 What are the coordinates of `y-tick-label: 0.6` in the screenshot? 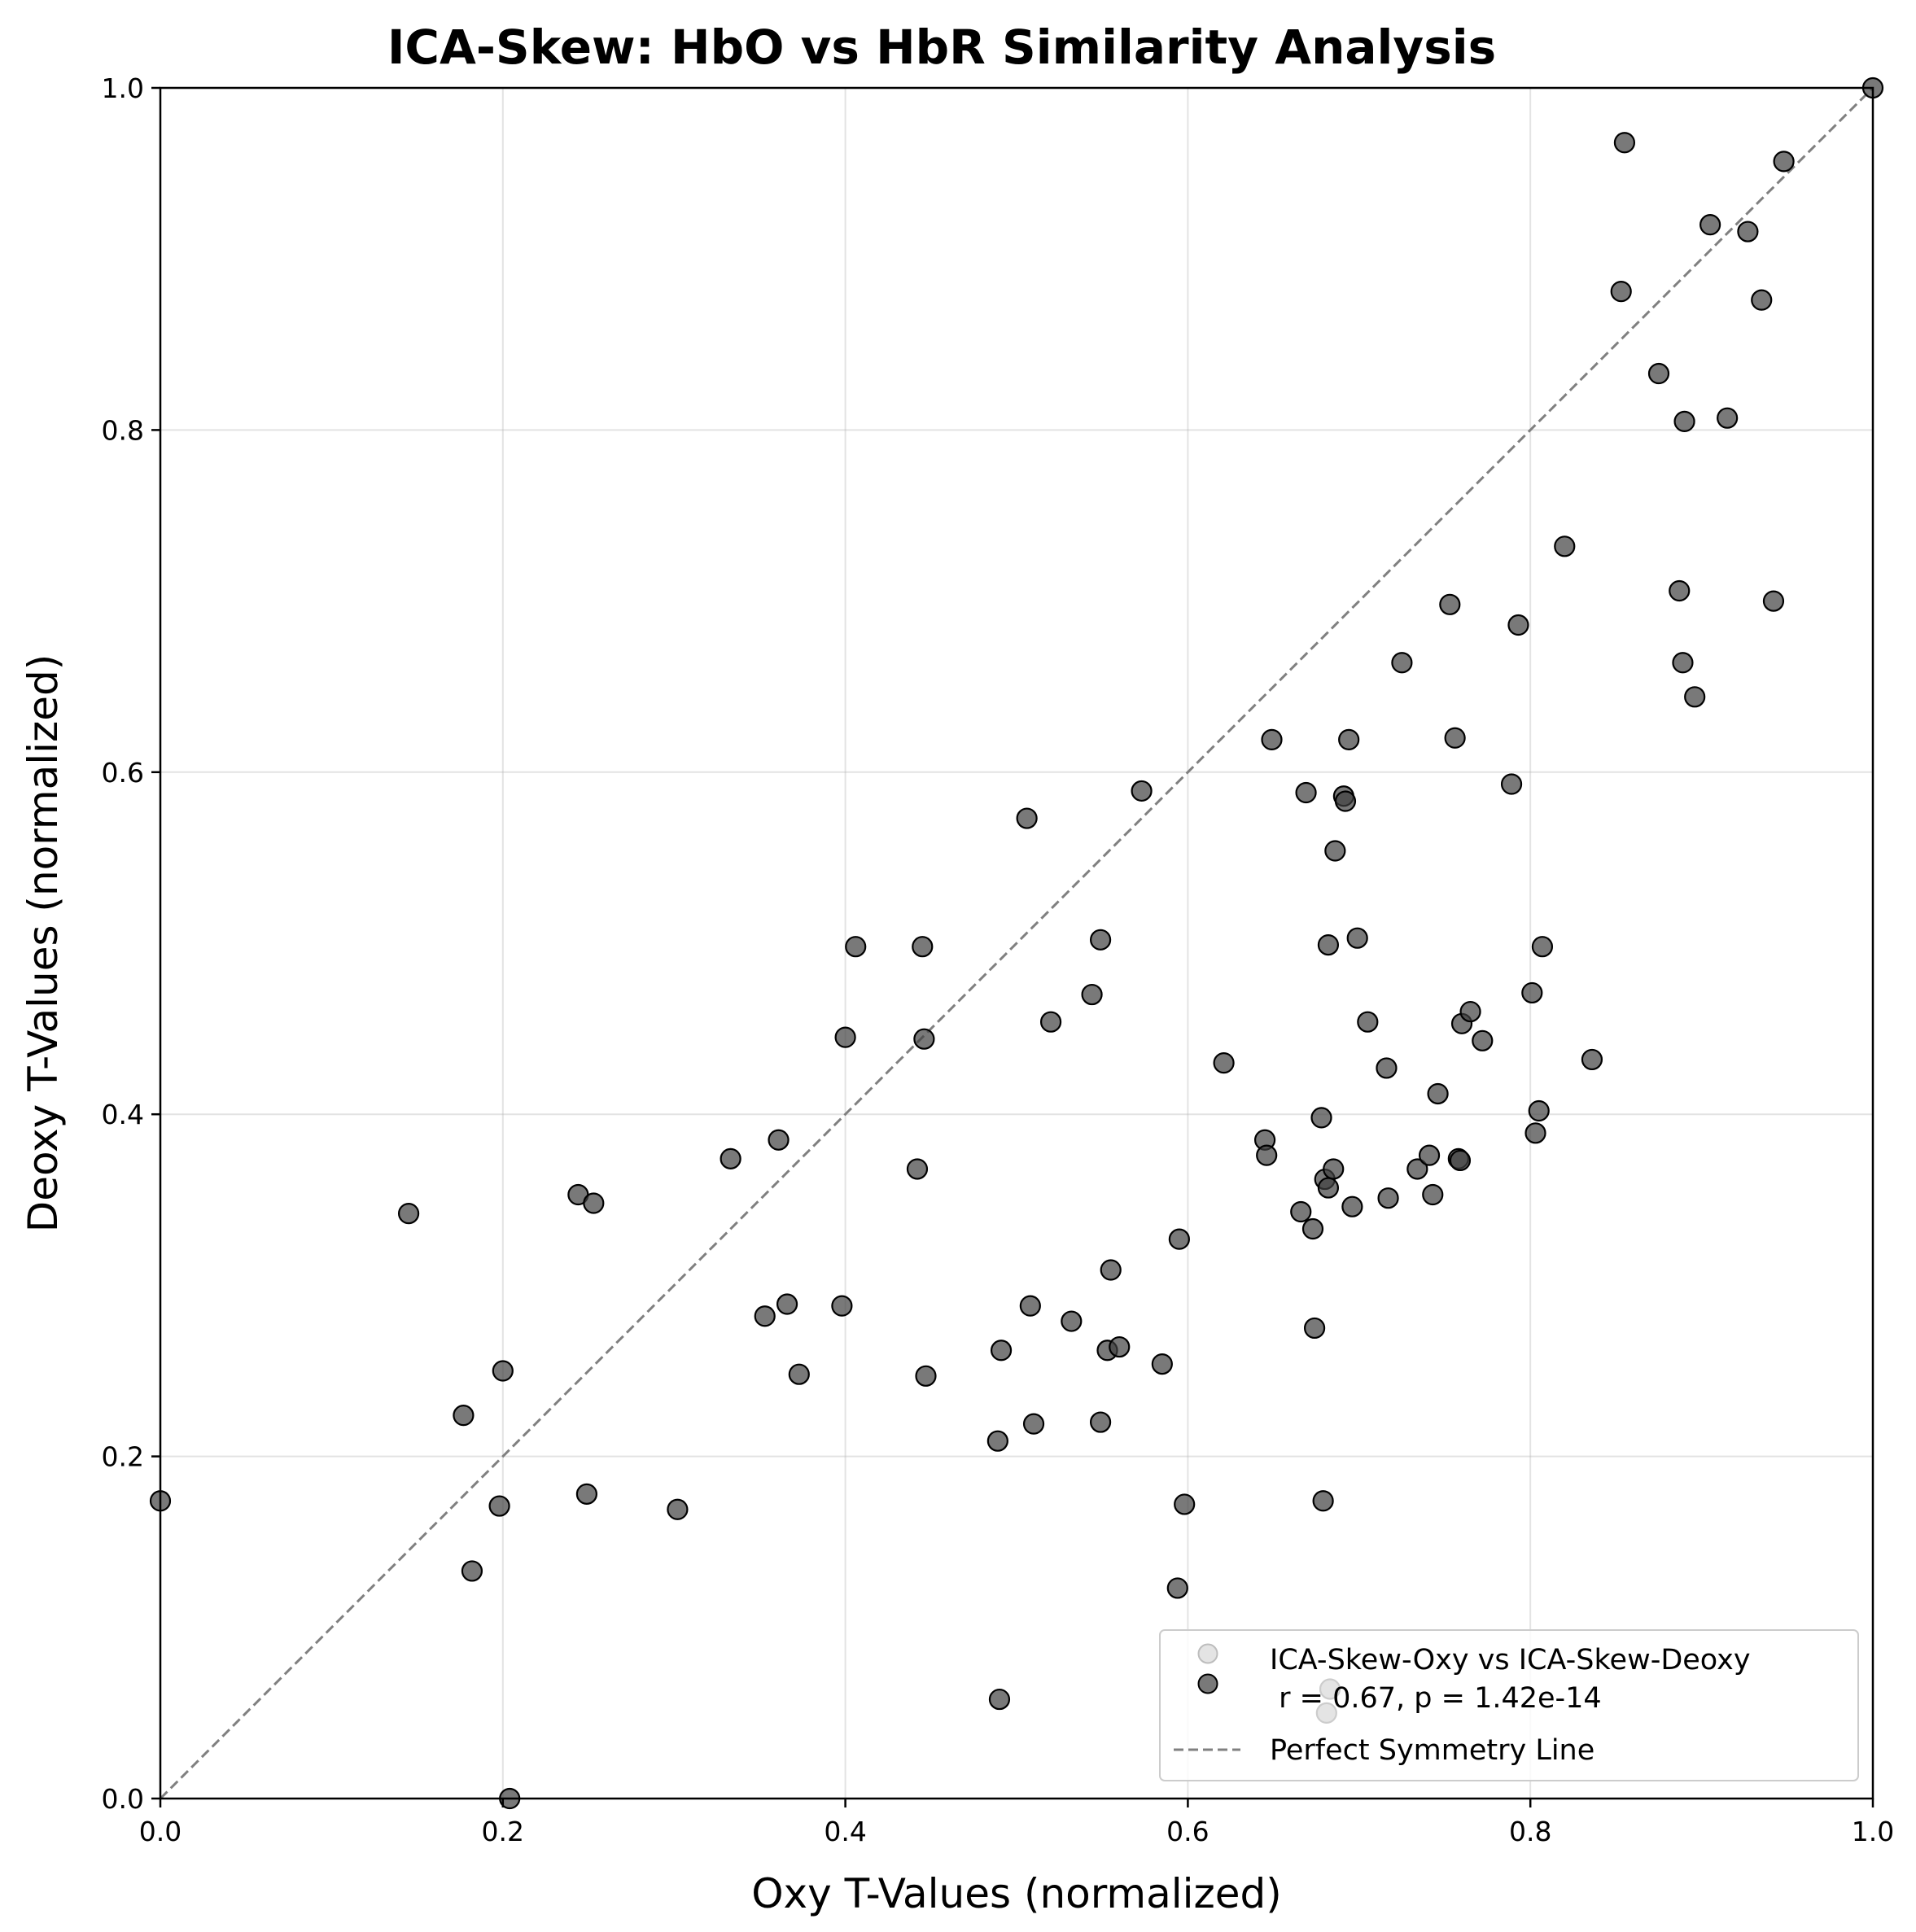 It's located at (123, 773).